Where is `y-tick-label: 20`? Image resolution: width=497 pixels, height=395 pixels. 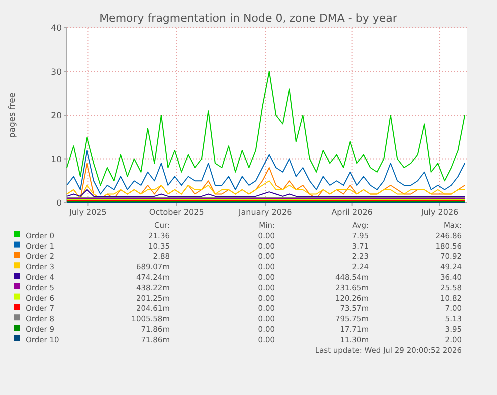 y-tick-label: 20 is located at coordinates (56, 117).